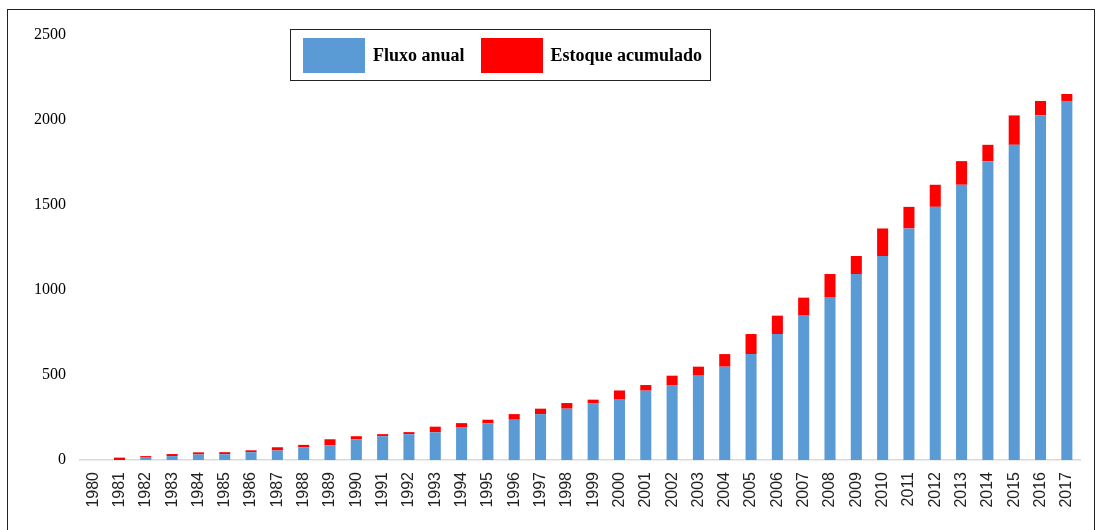 The height and width of the screenshot is (530, 1101). I want to click on x-tick-label: 2000, so click(618, 489).